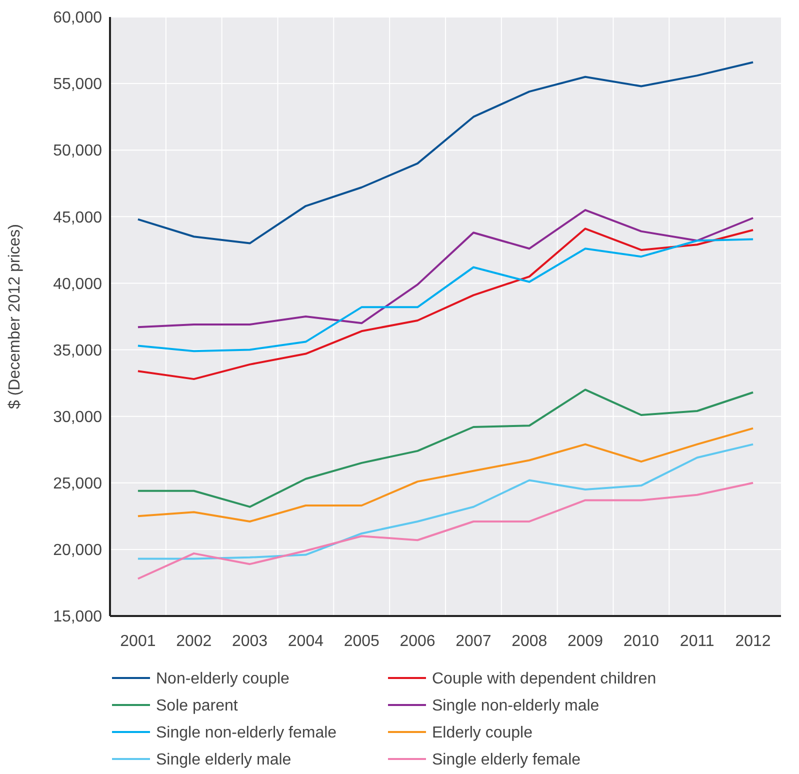  What do you see at coordinates (223, 679) in the screenshot?
I see `legend-label: Non-elderly couple` at bounding box center [223, 679].